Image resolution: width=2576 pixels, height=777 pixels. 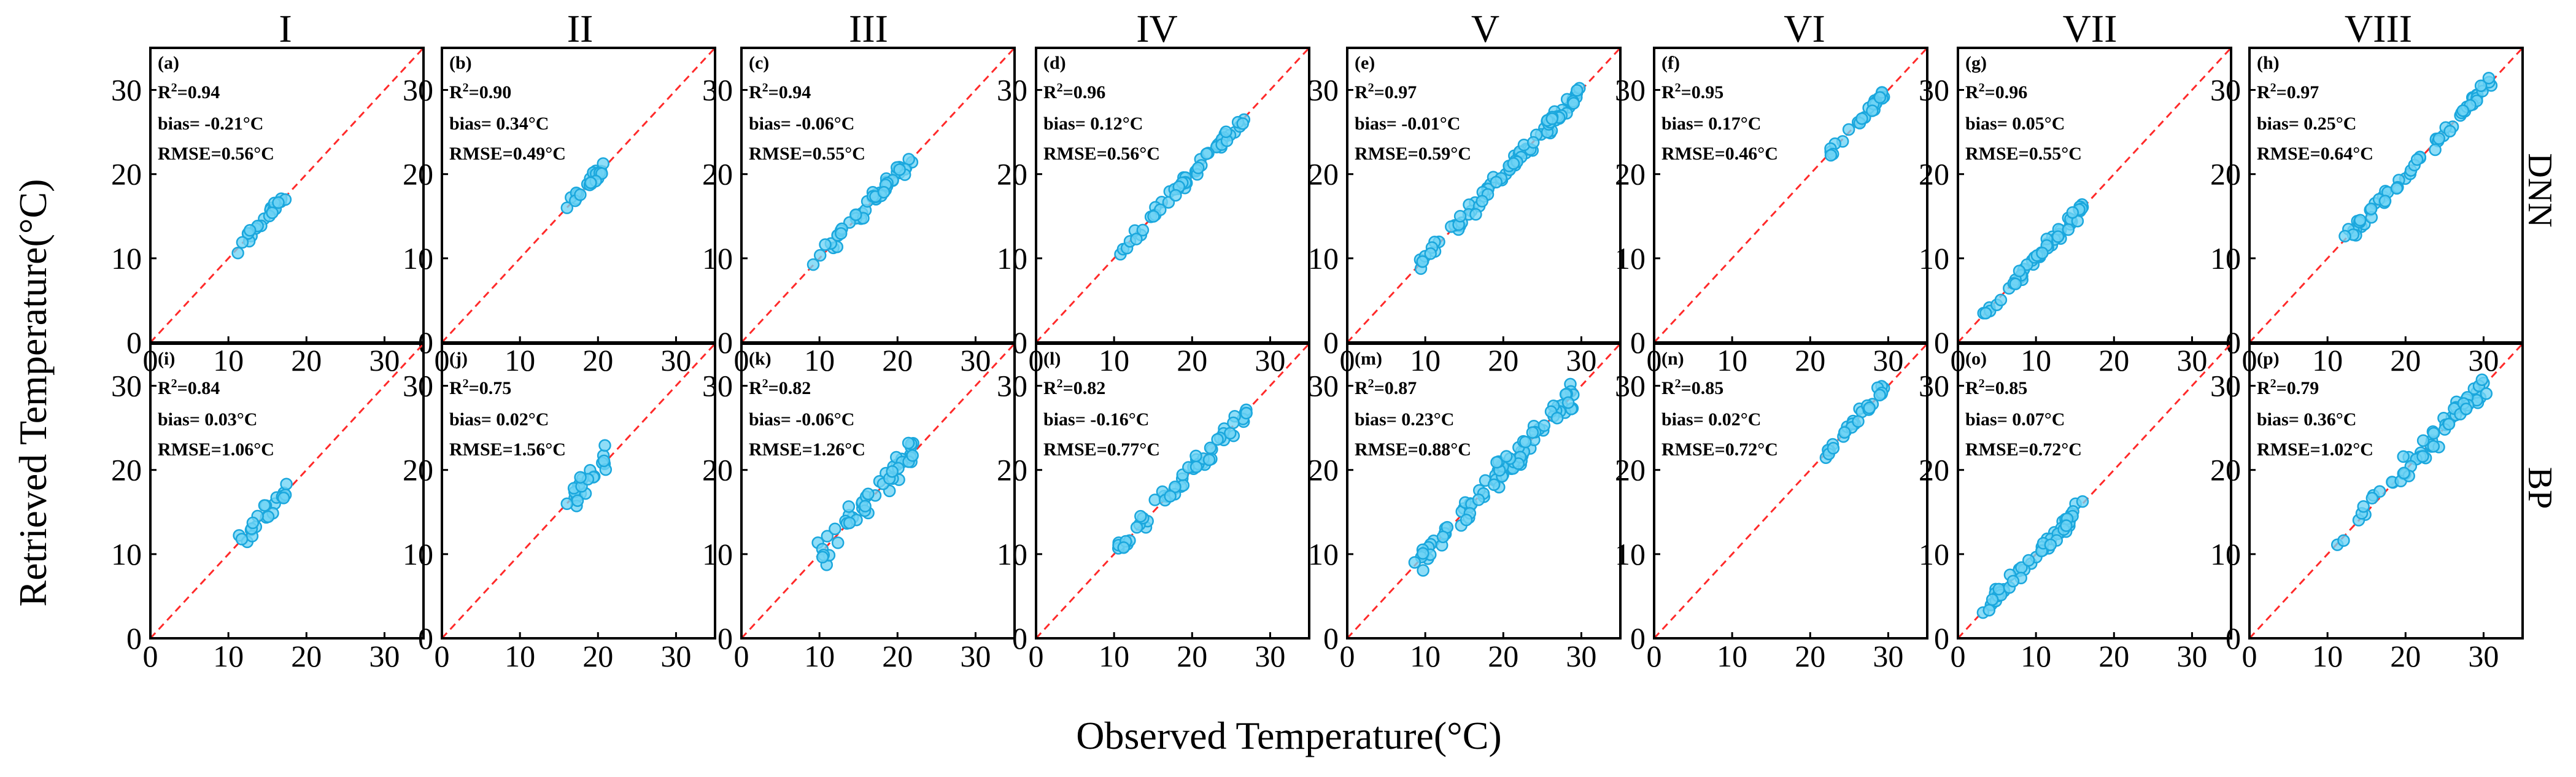 What do you see at coordinates (760, 359) in the screenshot?
I see `panel-letter: (k)` at bounding box center [760, 359].